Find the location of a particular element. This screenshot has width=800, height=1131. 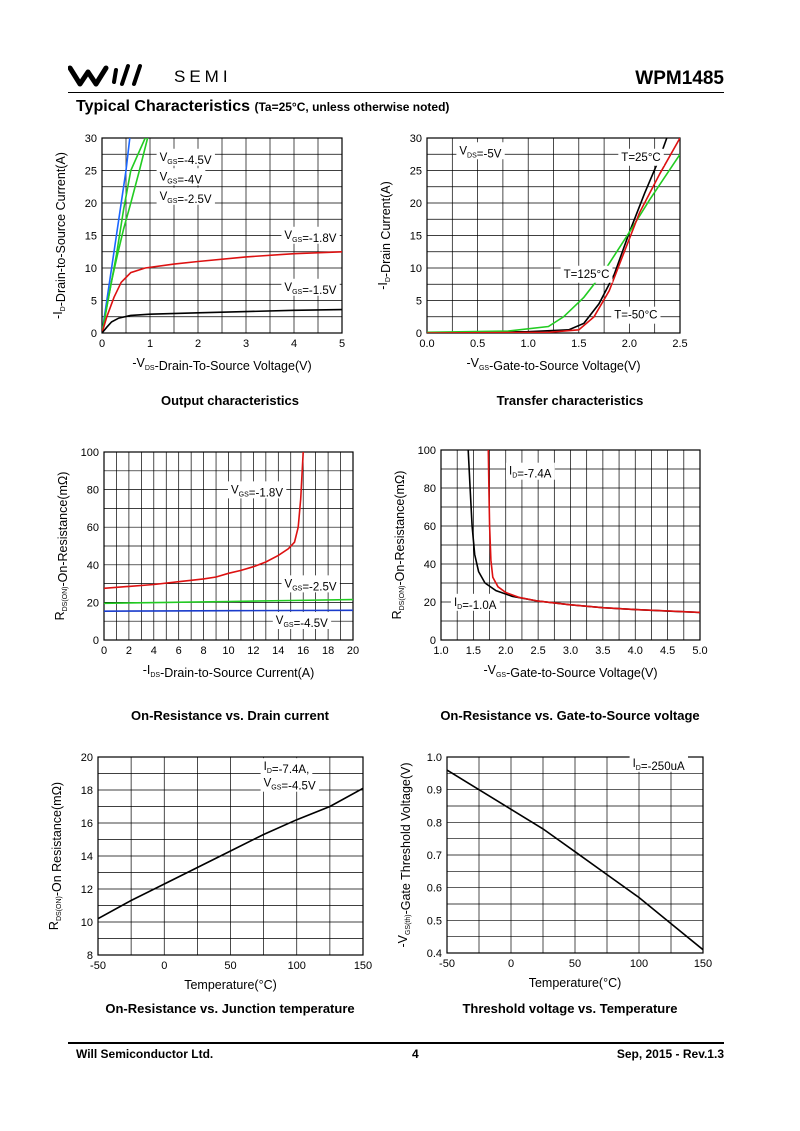

company-logo: SEMI is located at coordinates (150, 75).